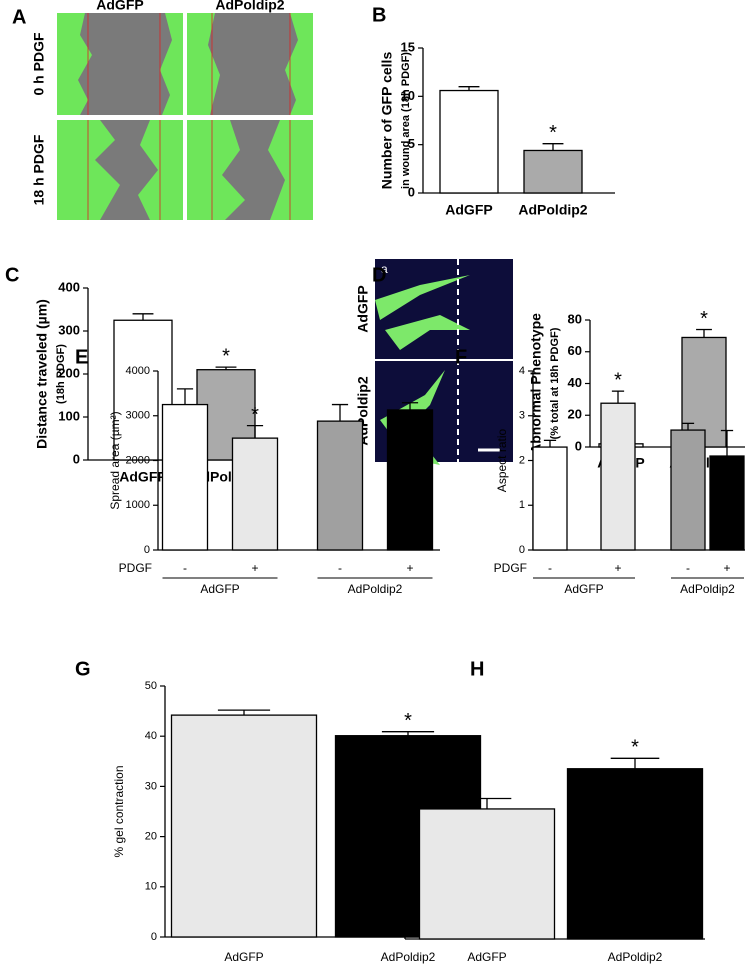  I want to click on y-axis-label: % gel contraction, so click(119, 811).